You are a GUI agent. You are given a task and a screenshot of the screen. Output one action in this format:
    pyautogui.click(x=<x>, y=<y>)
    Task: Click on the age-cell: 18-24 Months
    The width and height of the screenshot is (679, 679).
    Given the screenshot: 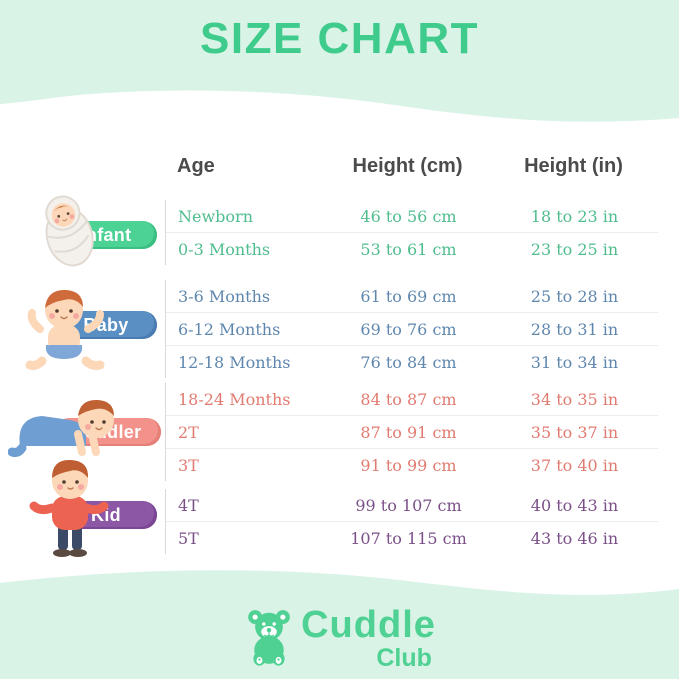 What is the action you would take?
    pyautogui.click(x=234, y=399)
    